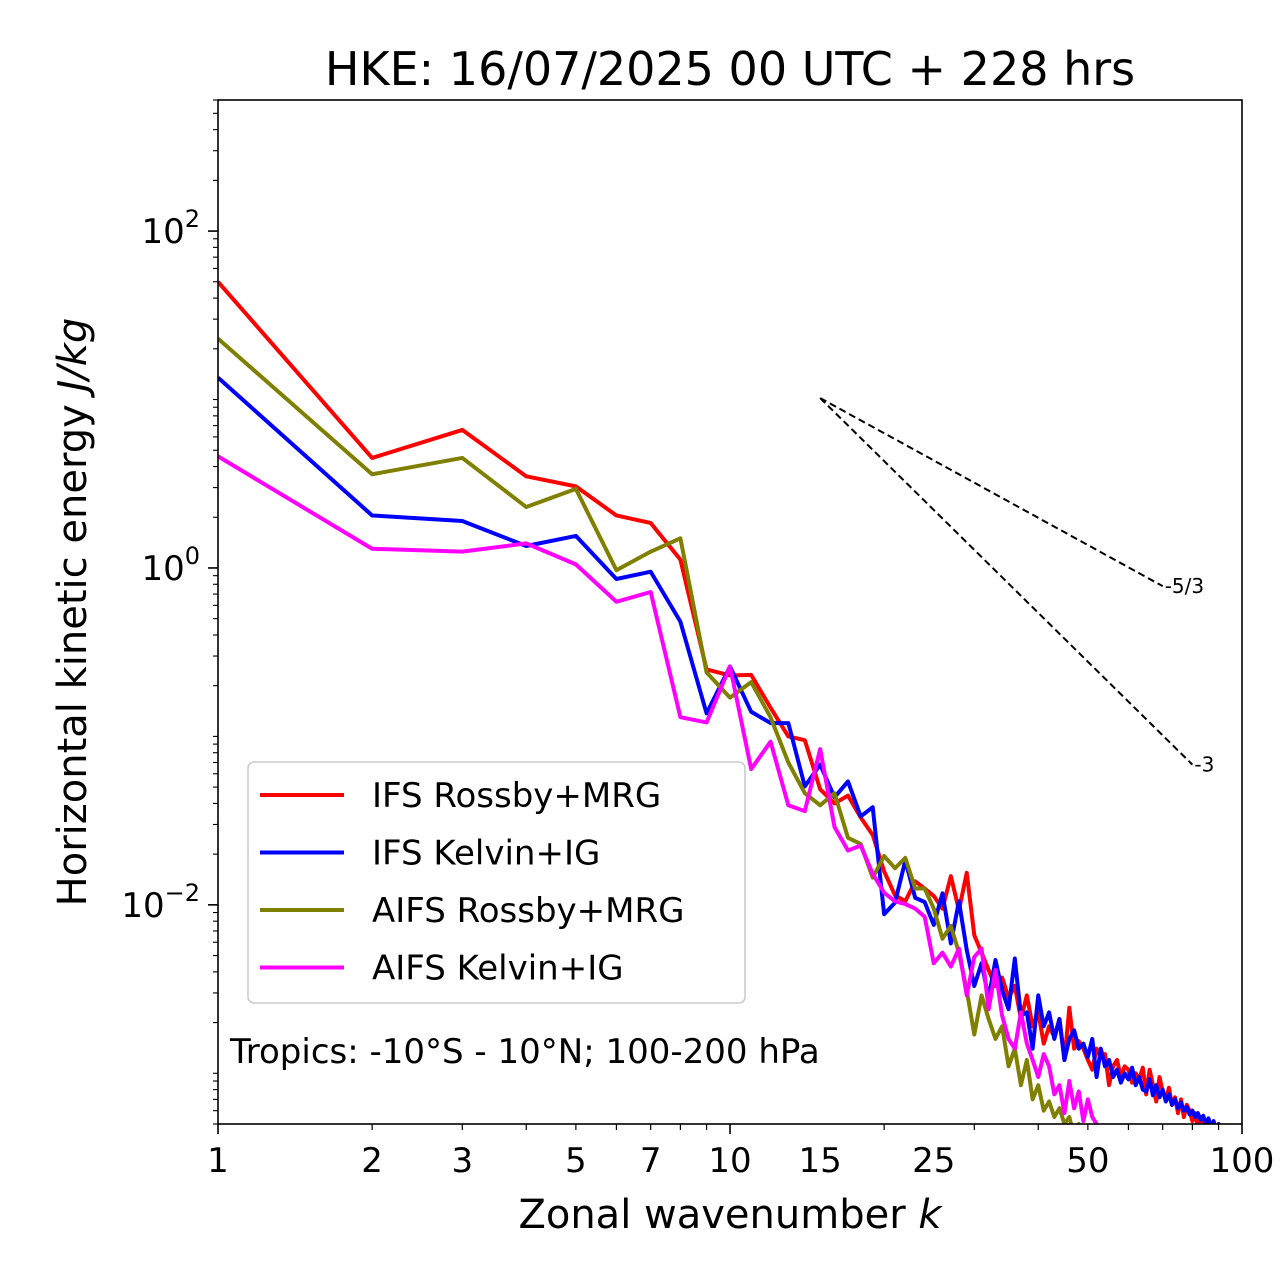 This screenshot has height=1288, width=1280. I want to click on region-annotation: Tropics: -10°S - 10°N; 100-200 hPa, so click(524, 1052).